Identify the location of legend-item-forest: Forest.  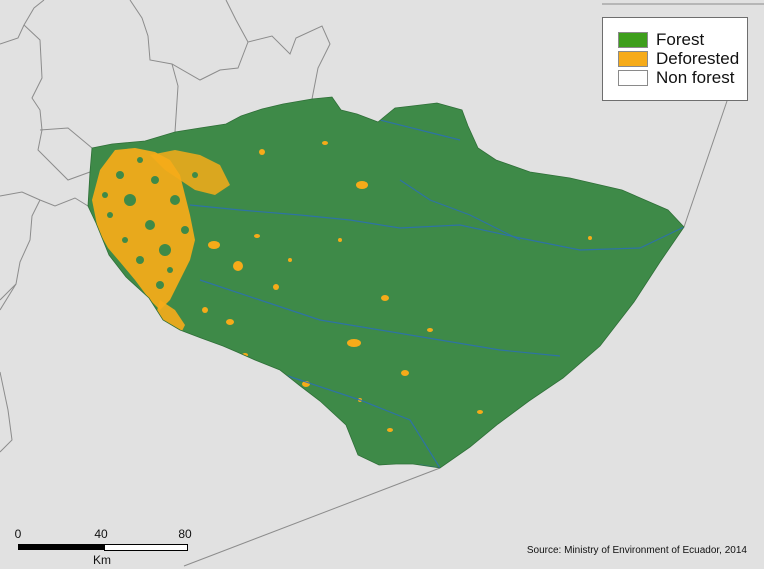
(661, 40).